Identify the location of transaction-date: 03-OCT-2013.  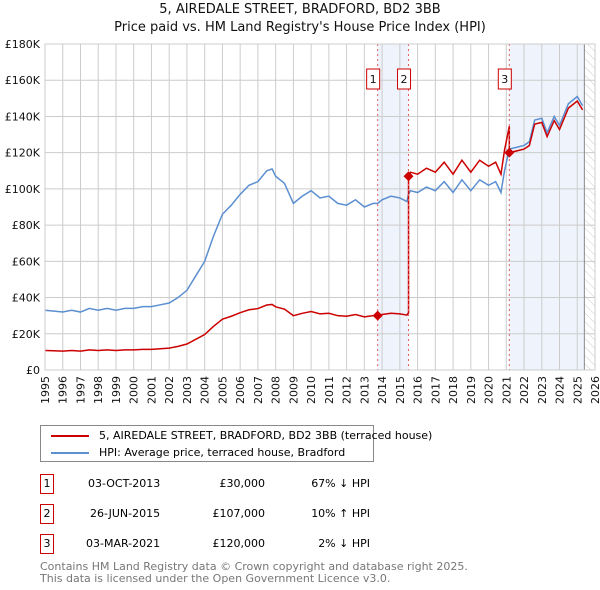
(124, 483).